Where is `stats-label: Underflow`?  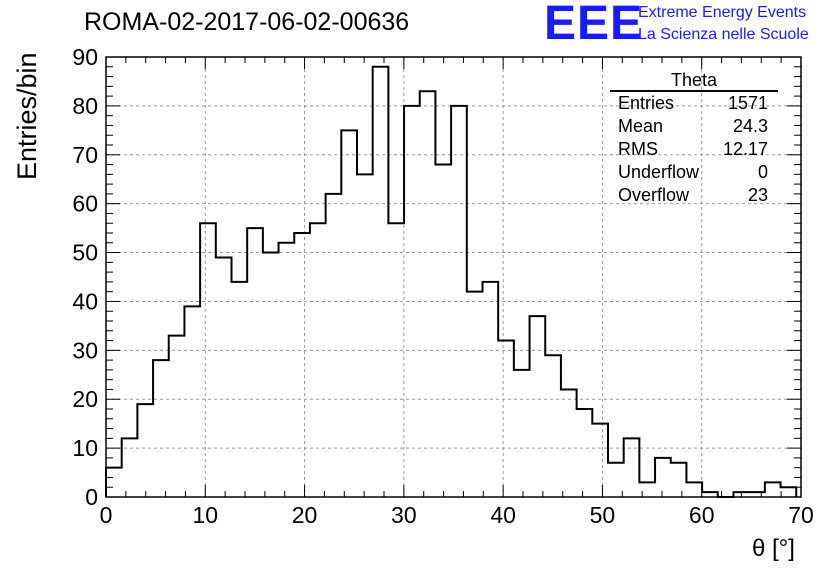 stats-label: Underflow is located at coordinates (659, 172).